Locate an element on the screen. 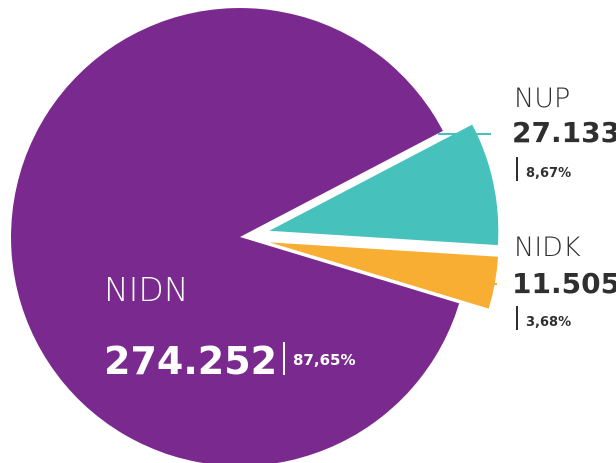 The height and width of the screenshot is (463, 616). slice-nup is located at coordinates (384, 185).